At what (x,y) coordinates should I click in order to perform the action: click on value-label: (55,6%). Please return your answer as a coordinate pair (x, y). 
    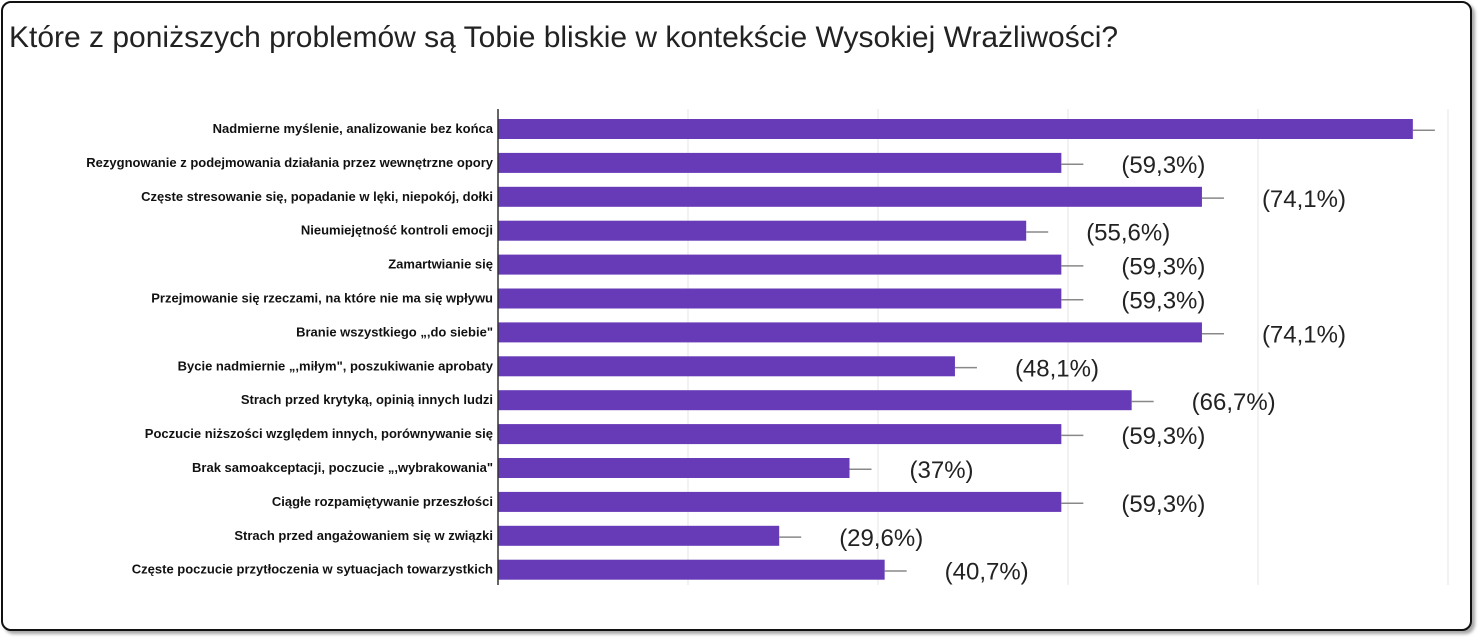
    Looking at the image, I should click on (1128, 233).